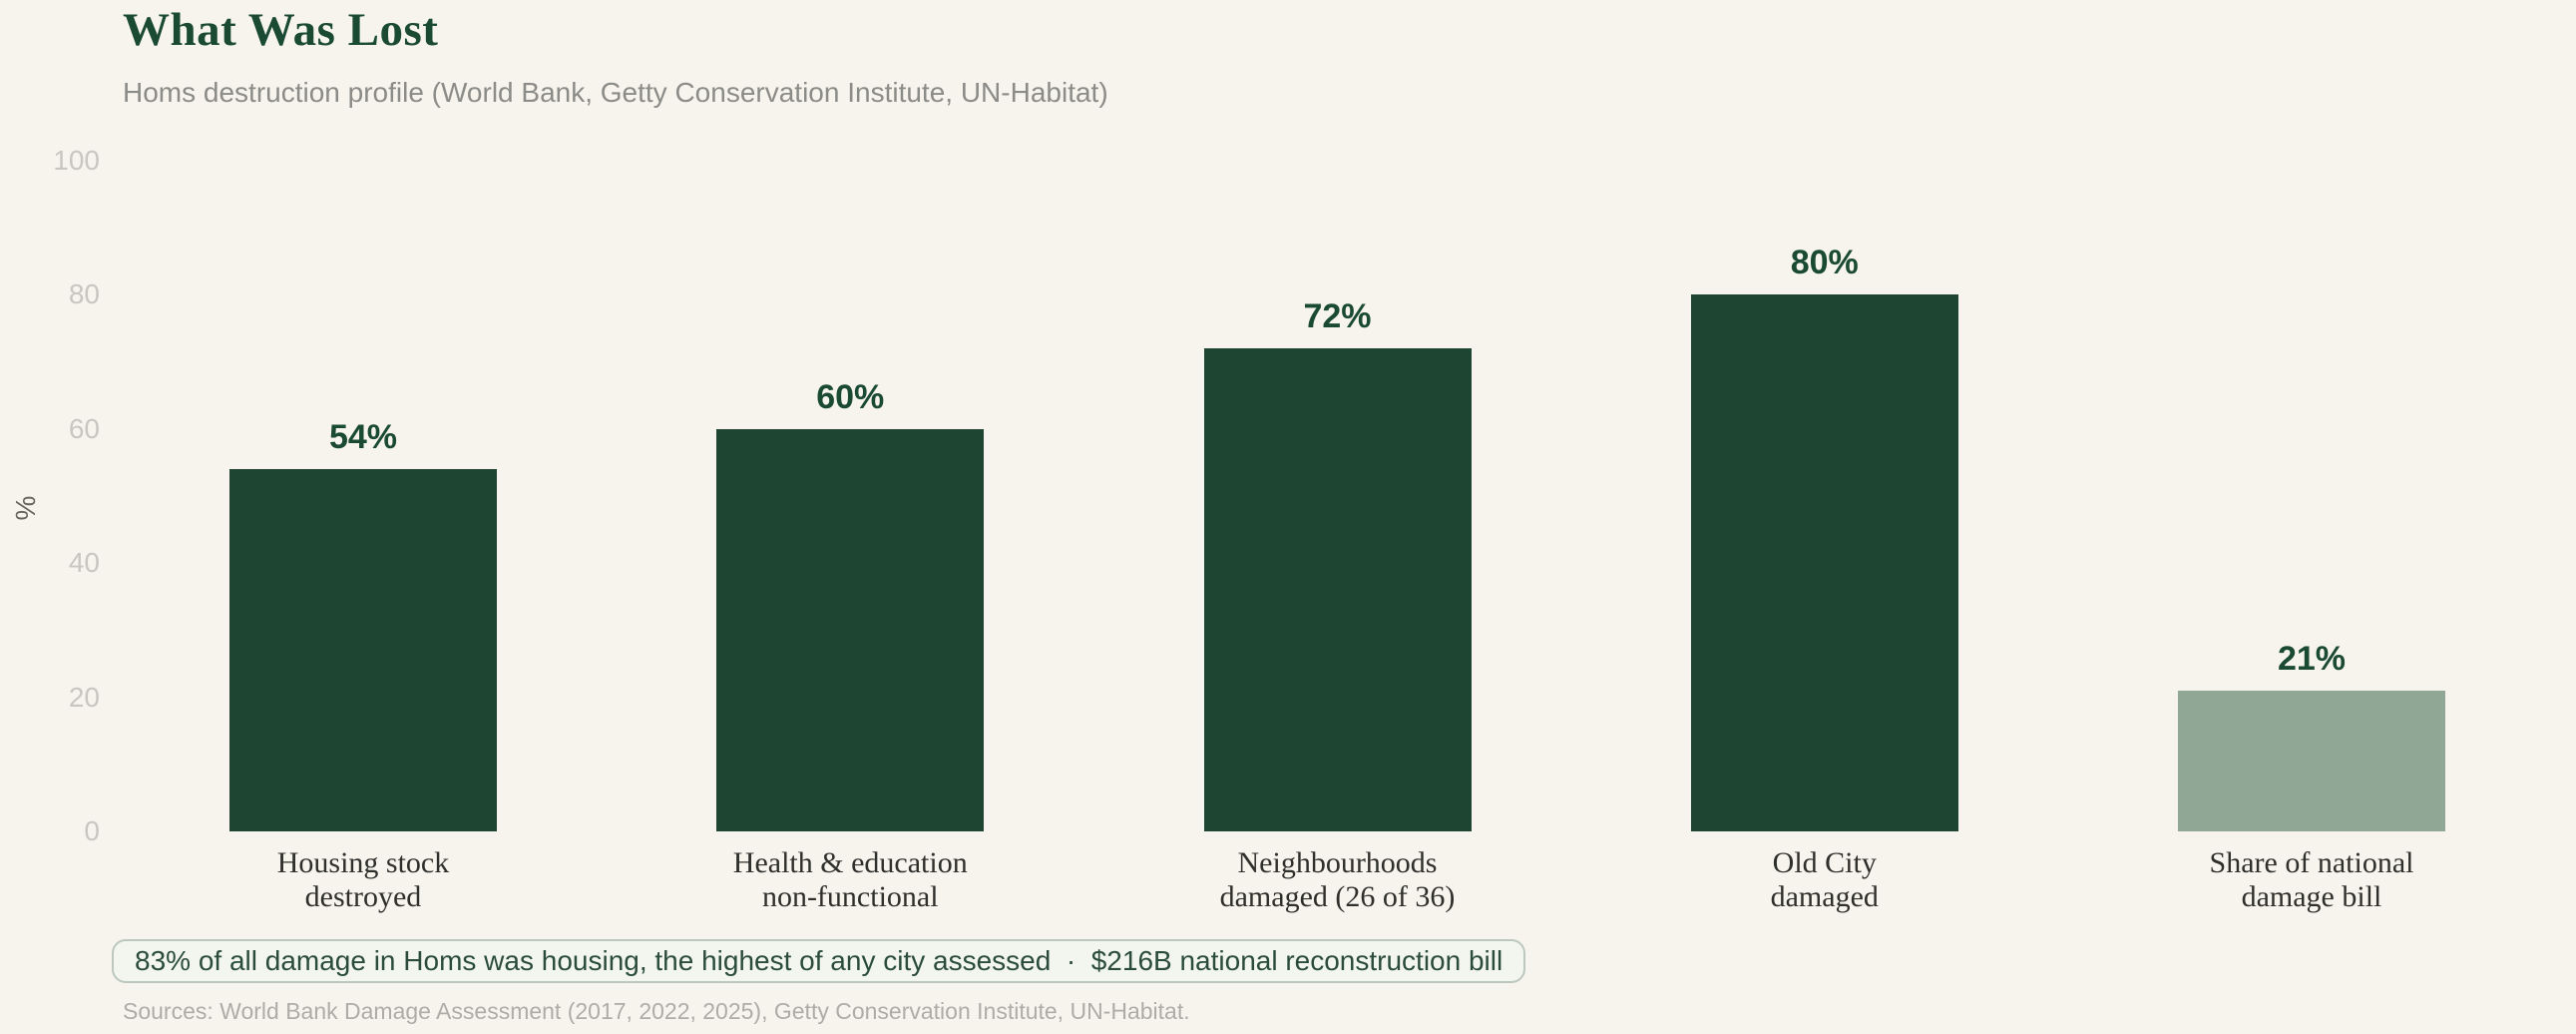 The image size is (2576, 1034). Describe the element at coordinates (1337, 316) in the screenshot. I see `bar-value-label: 72%` at that location.